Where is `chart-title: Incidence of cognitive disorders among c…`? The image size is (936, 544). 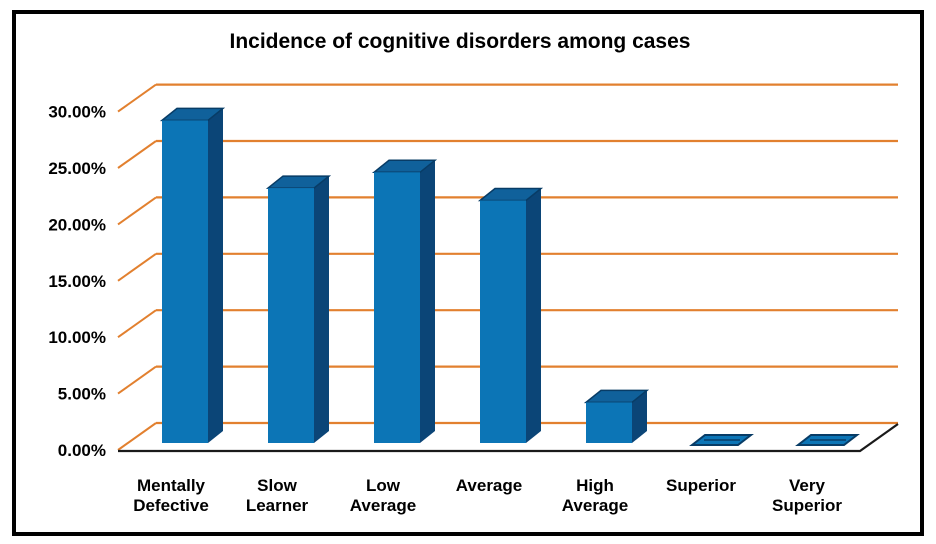
chart-title: Incidence of cognitive disorders among c… is located at coordinates (460, 41).